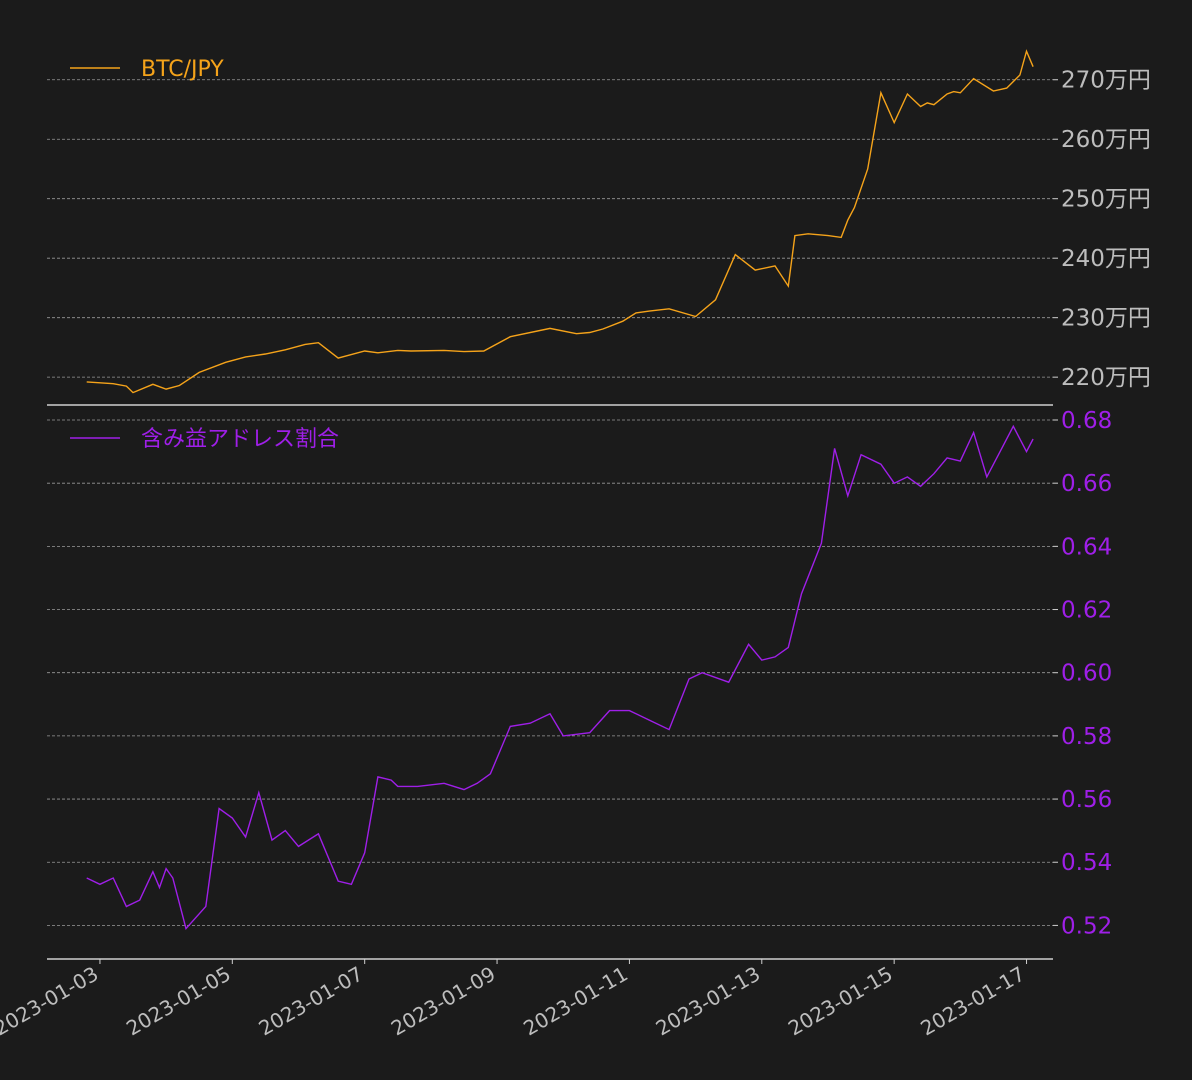 The width and height of the screenshot is (1192, 1080). Describe the element at coordinates (1106, 319) in the screenshot. I see `btc-y-tick-label: 230万円` at that location.